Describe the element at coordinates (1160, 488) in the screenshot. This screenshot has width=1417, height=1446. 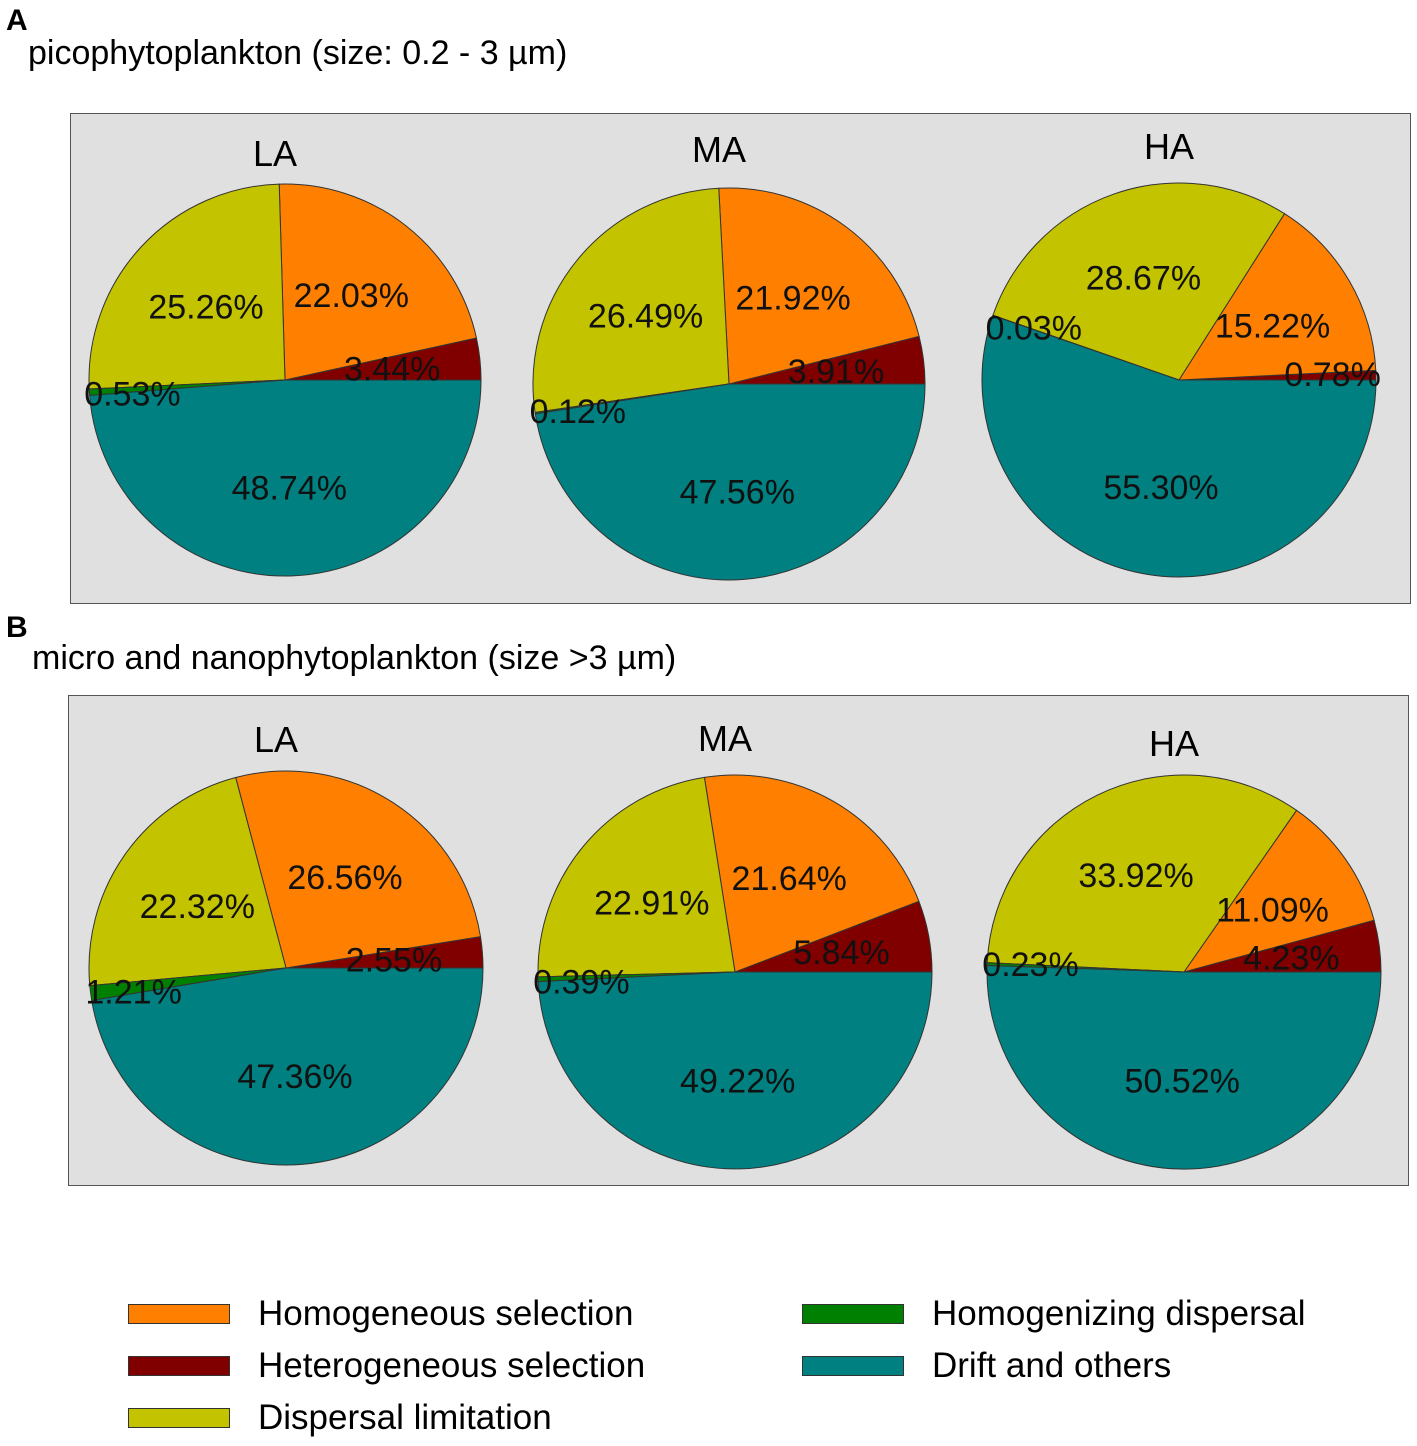
I see `pie-label-drift-and-others: 55.30%` at that location.